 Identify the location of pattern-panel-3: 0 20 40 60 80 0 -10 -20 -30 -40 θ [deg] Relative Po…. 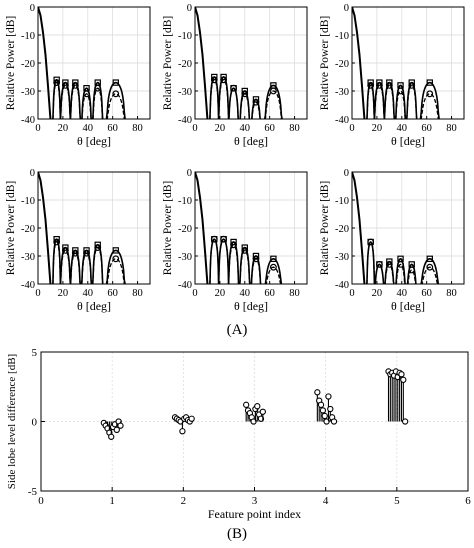
(392, 75).